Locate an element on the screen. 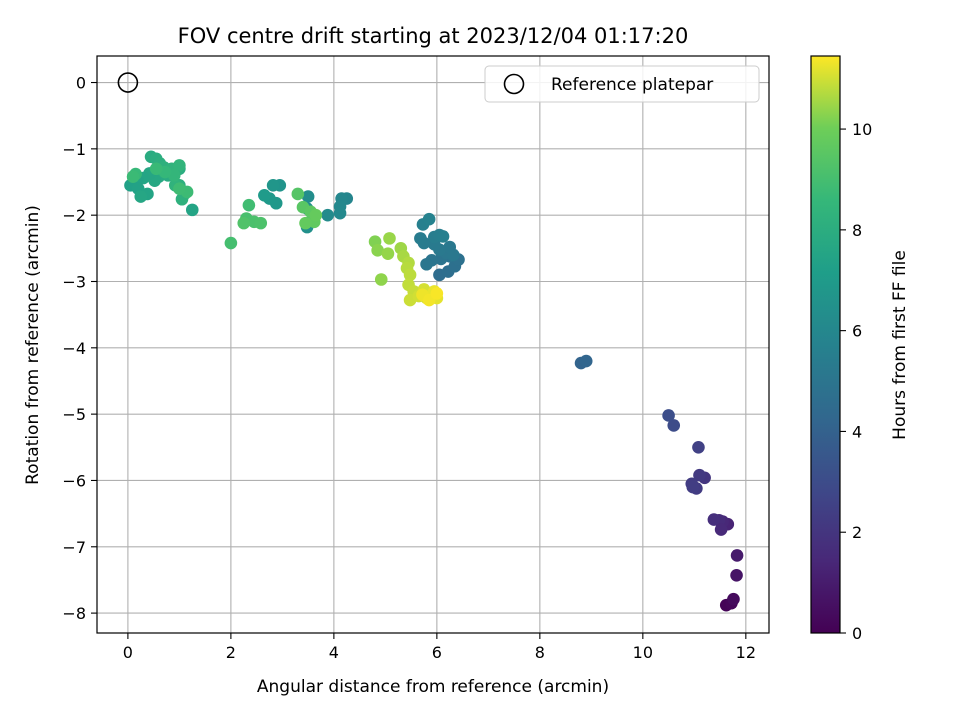 The image size is (960, 724). y-axis-label: Rotation from reference (arcmin) is located at coordinates (33, 345).